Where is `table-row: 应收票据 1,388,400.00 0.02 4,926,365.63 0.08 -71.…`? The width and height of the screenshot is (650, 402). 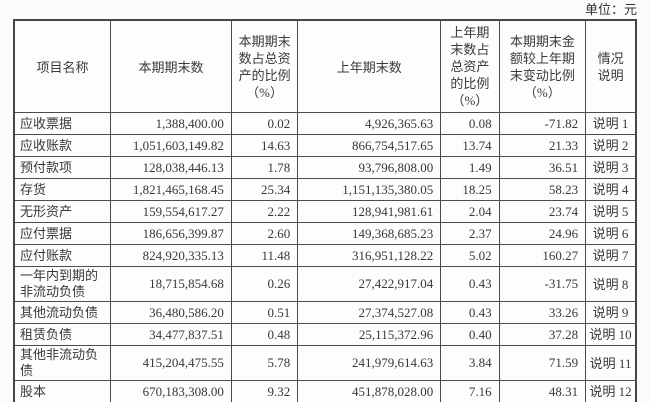 table-row: 应收票据 1,388,400.00 0.02 4,926,365.63 0.08 -71.… is located at coordinates (325, 123).